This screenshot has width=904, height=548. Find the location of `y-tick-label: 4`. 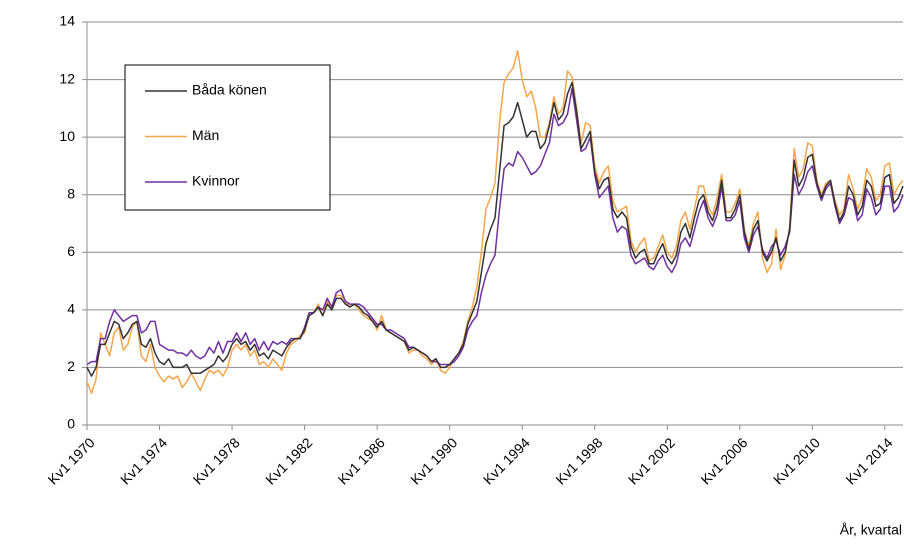

y-tick-label: 4 is located at coordinates (71, 309).